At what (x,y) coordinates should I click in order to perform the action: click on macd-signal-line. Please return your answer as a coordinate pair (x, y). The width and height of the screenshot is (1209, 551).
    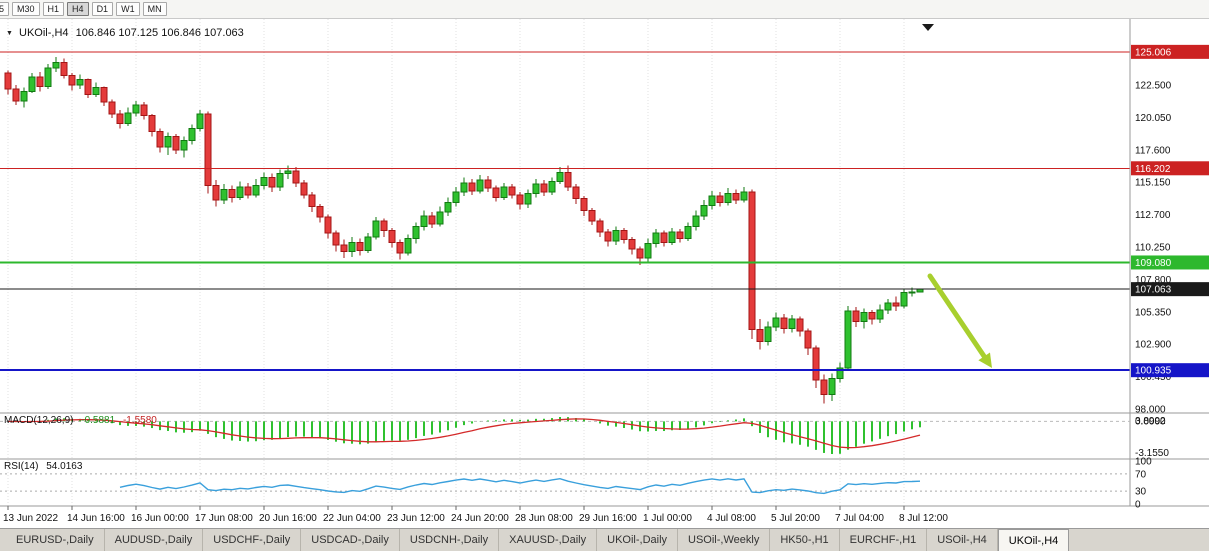
    Looking at the image, I should click on (464, 433).